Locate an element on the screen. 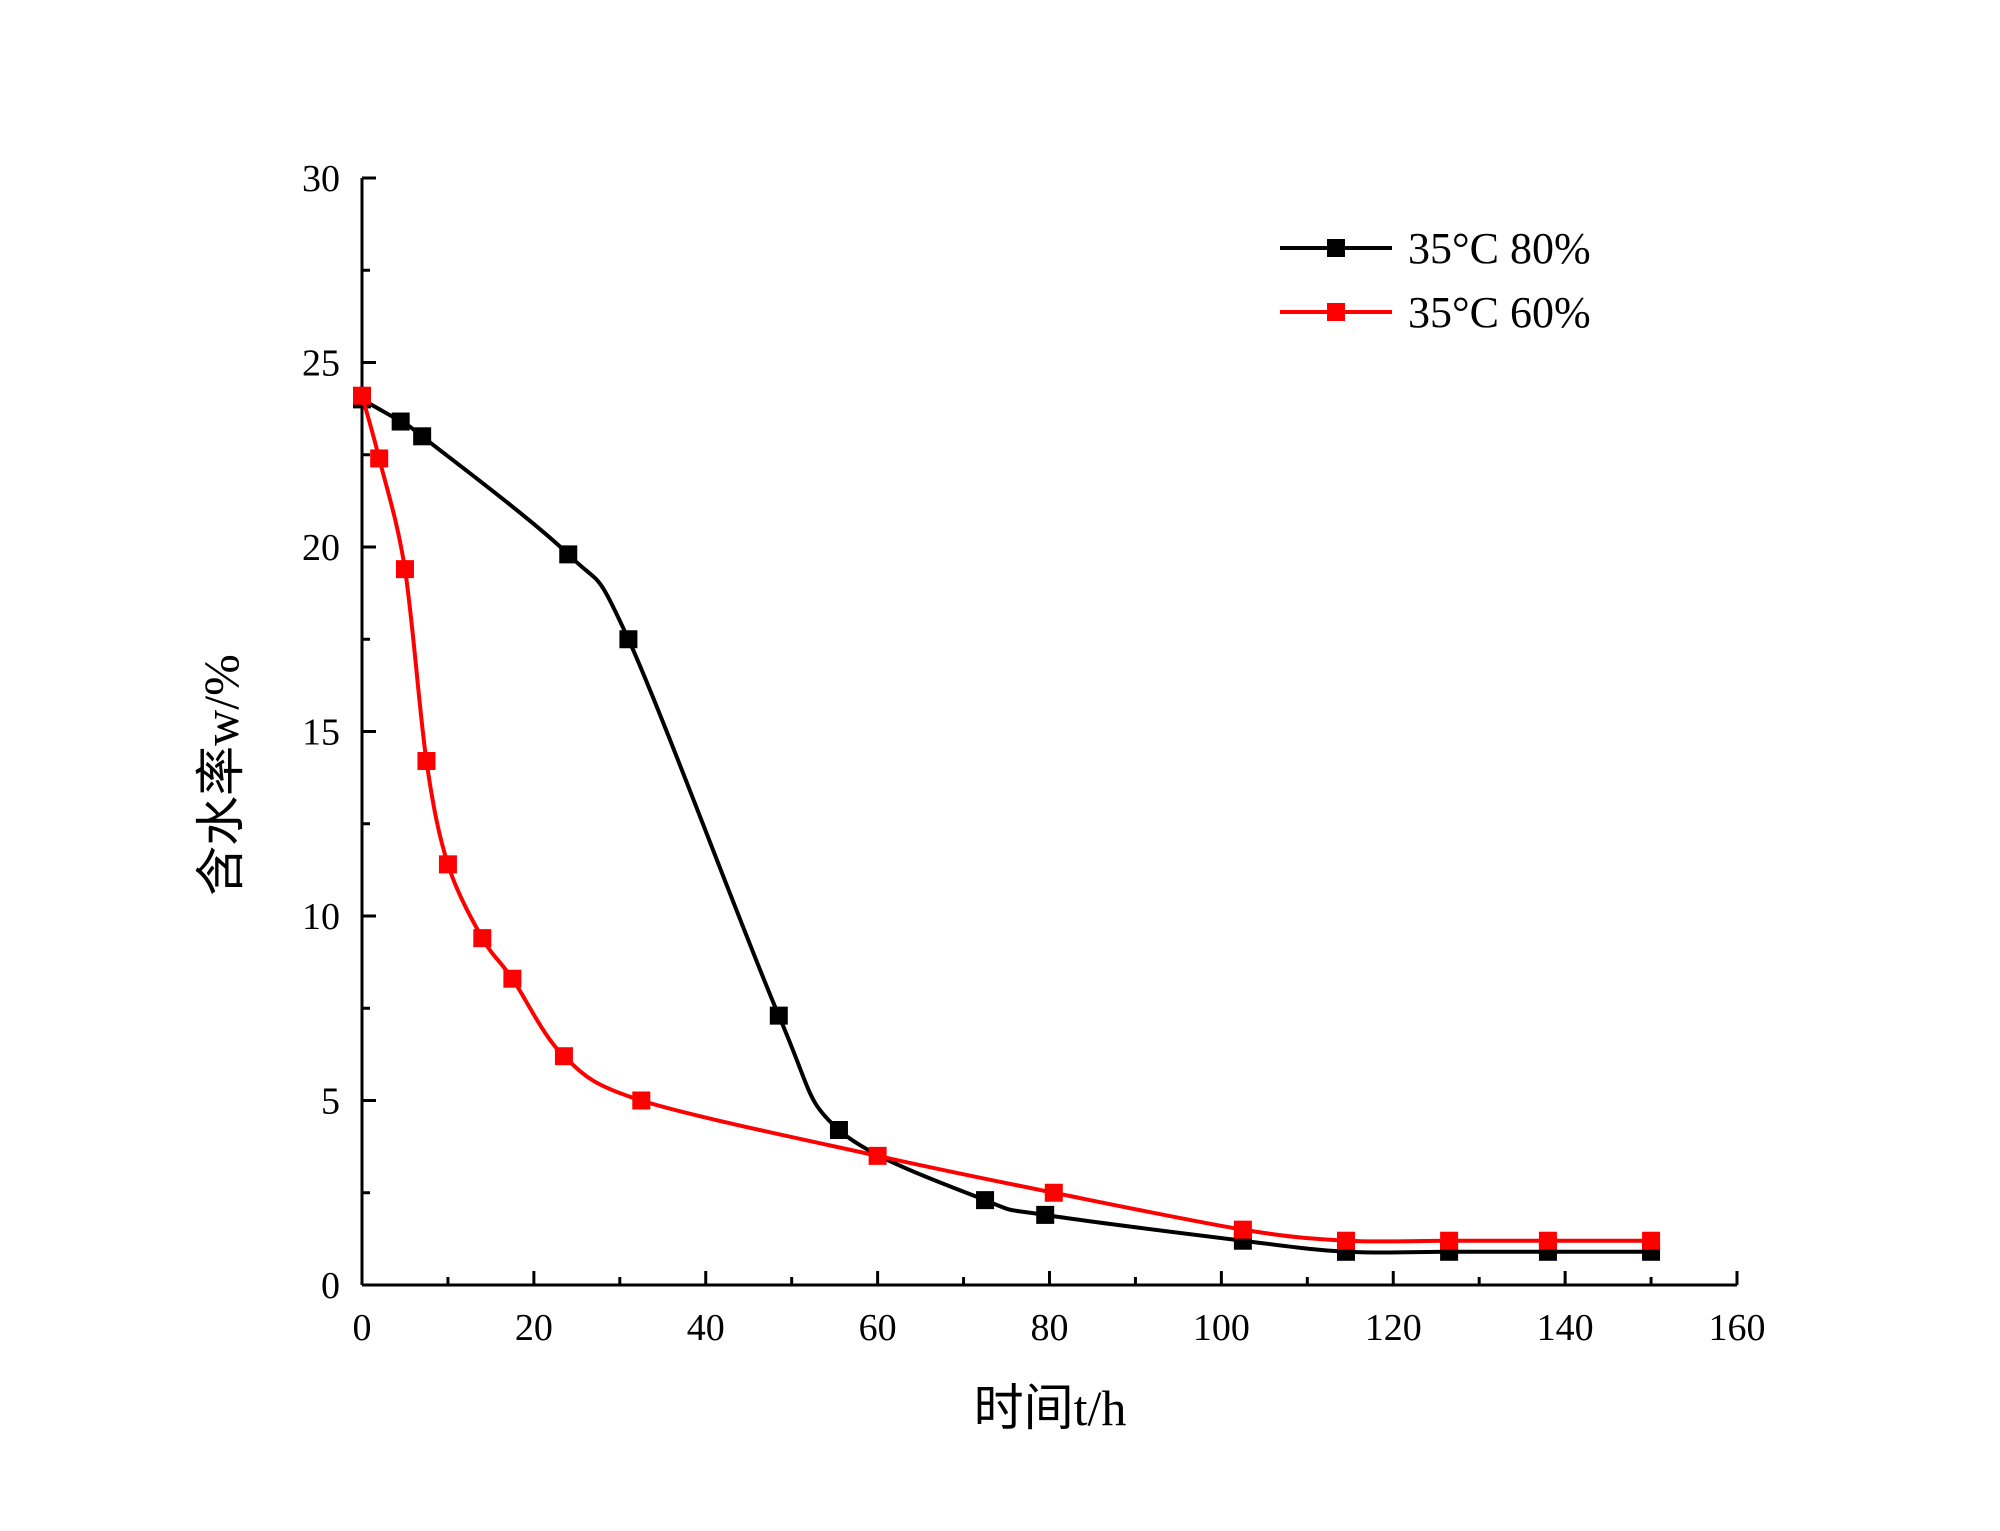 This screenshot has width=2000, height=1531. legend: 35°C 80% 35°C 60% is located at coordinates (1435, 280).